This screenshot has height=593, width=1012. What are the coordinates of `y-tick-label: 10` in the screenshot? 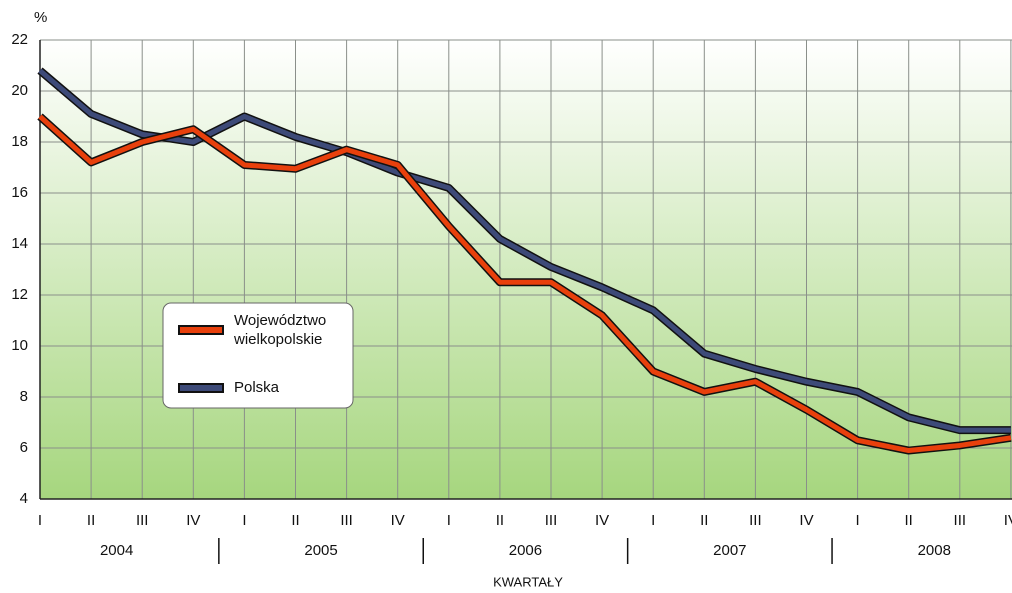 It's located at (19, 345).